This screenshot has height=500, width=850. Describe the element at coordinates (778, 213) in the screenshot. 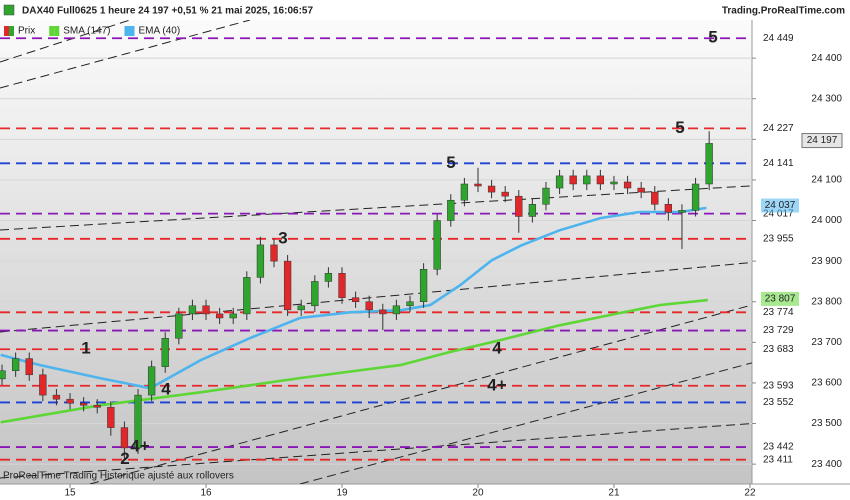

I see `level-label: 24 017` at that location.